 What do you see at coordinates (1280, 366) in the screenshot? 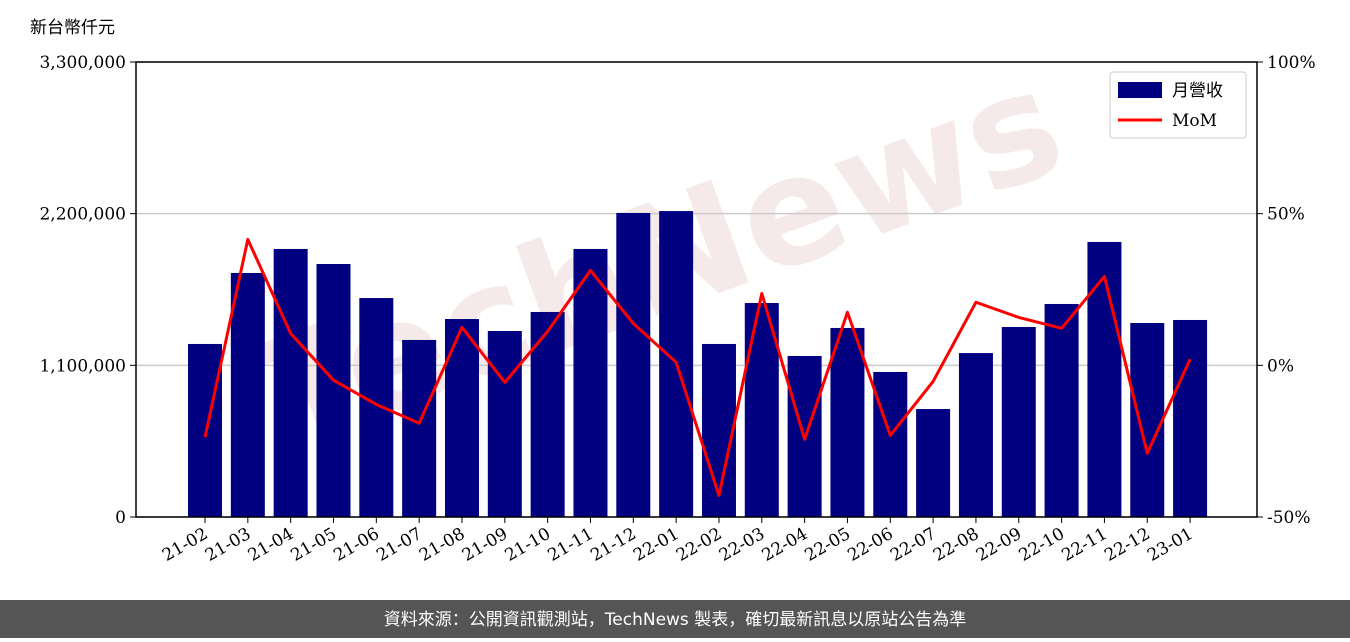
I see `y2-tick-label: 0%` at bounding box center [1280, 366].